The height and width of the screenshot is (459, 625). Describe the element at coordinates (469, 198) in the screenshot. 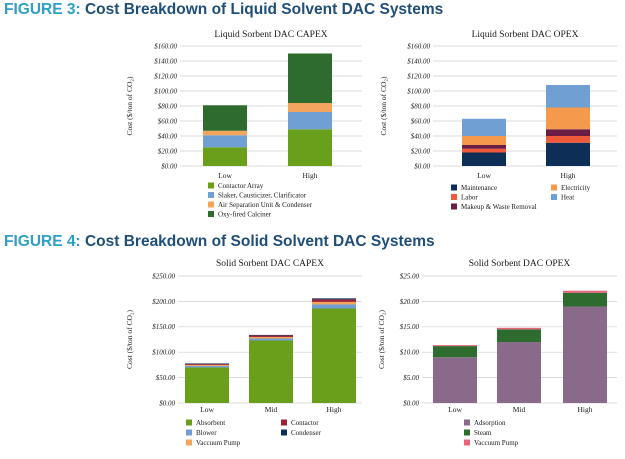

I see `legend-label: Labor` at that location.